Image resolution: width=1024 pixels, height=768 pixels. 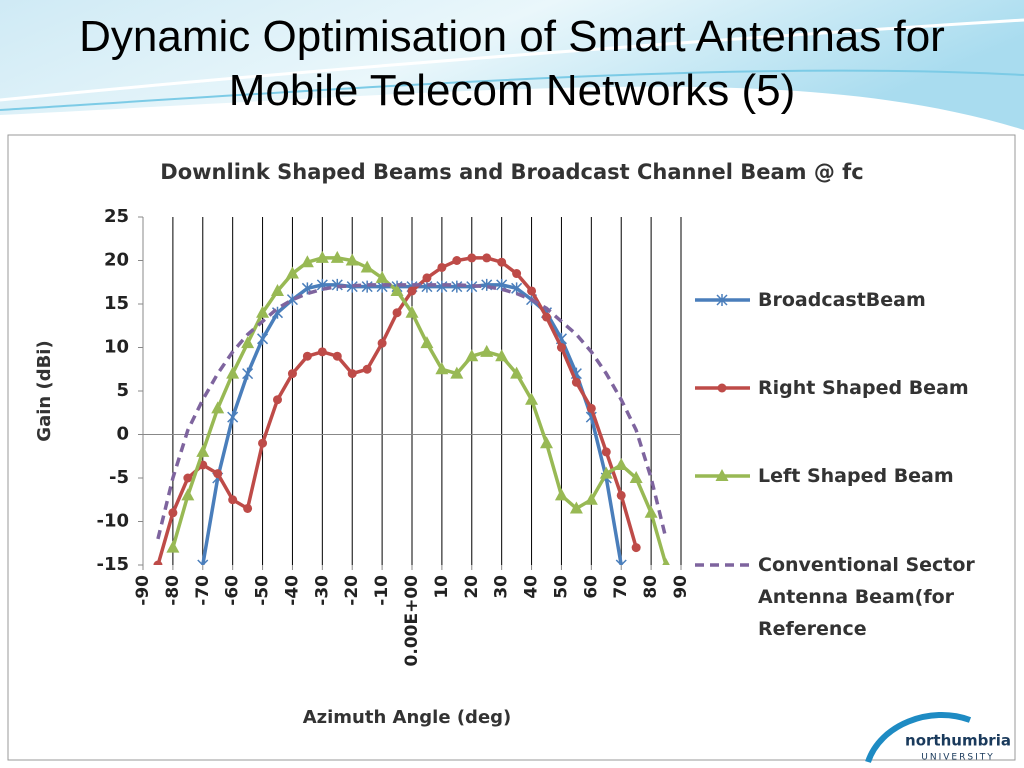 I want to click on x-tick-label: 50, so click(x=561, y=587).